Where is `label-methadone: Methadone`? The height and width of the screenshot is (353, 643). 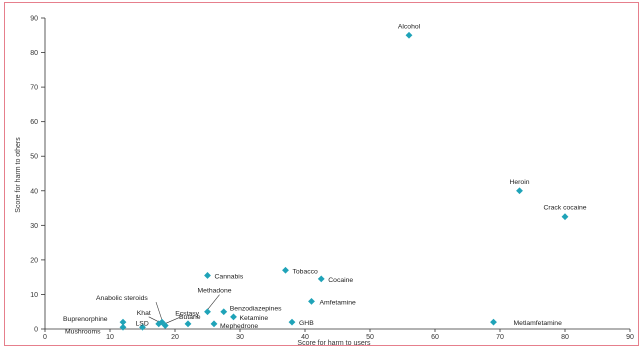 label-methadone: Methadone is located at coordinates (215, 291).